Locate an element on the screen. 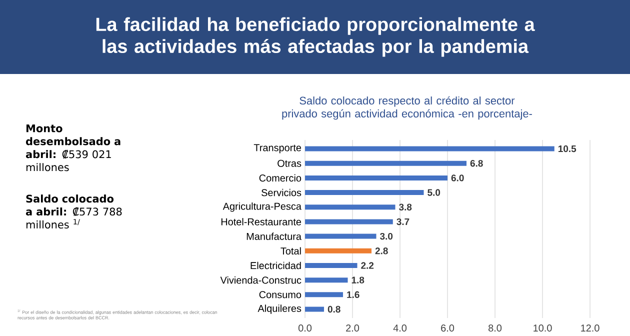  data-label: 2.8 is located at coordinates (381, 251).